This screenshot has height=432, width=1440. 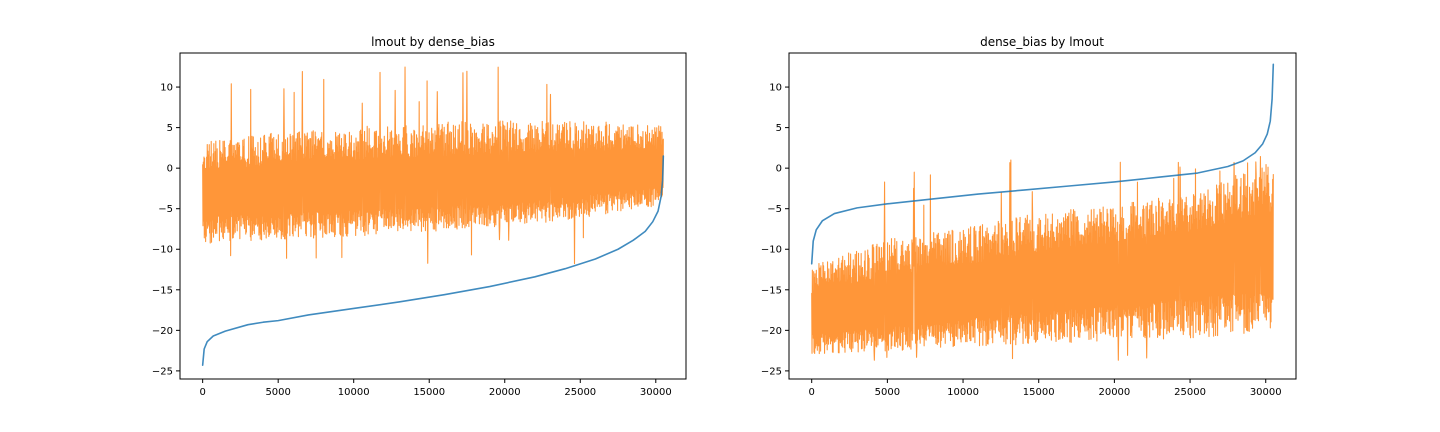 What do you see at coordinates (1042, 42) in the screenshot?
I see `chart-title: dense_bias by lmout` at bounding box center [1042, 42].